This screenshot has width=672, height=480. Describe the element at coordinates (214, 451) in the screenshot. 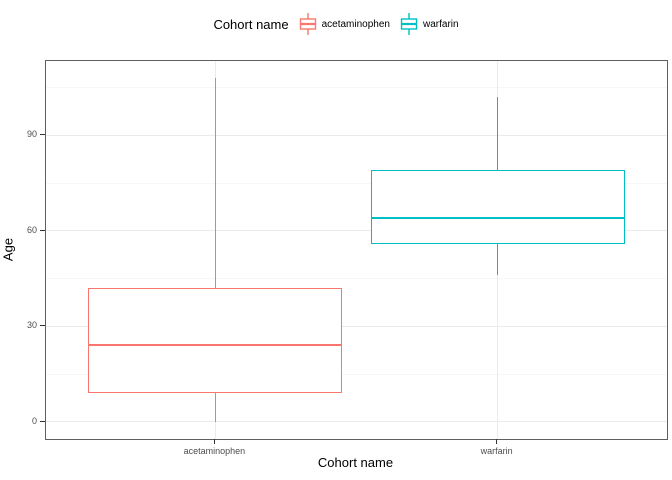

I see `x-tick-label: acetaminophen` at that location.